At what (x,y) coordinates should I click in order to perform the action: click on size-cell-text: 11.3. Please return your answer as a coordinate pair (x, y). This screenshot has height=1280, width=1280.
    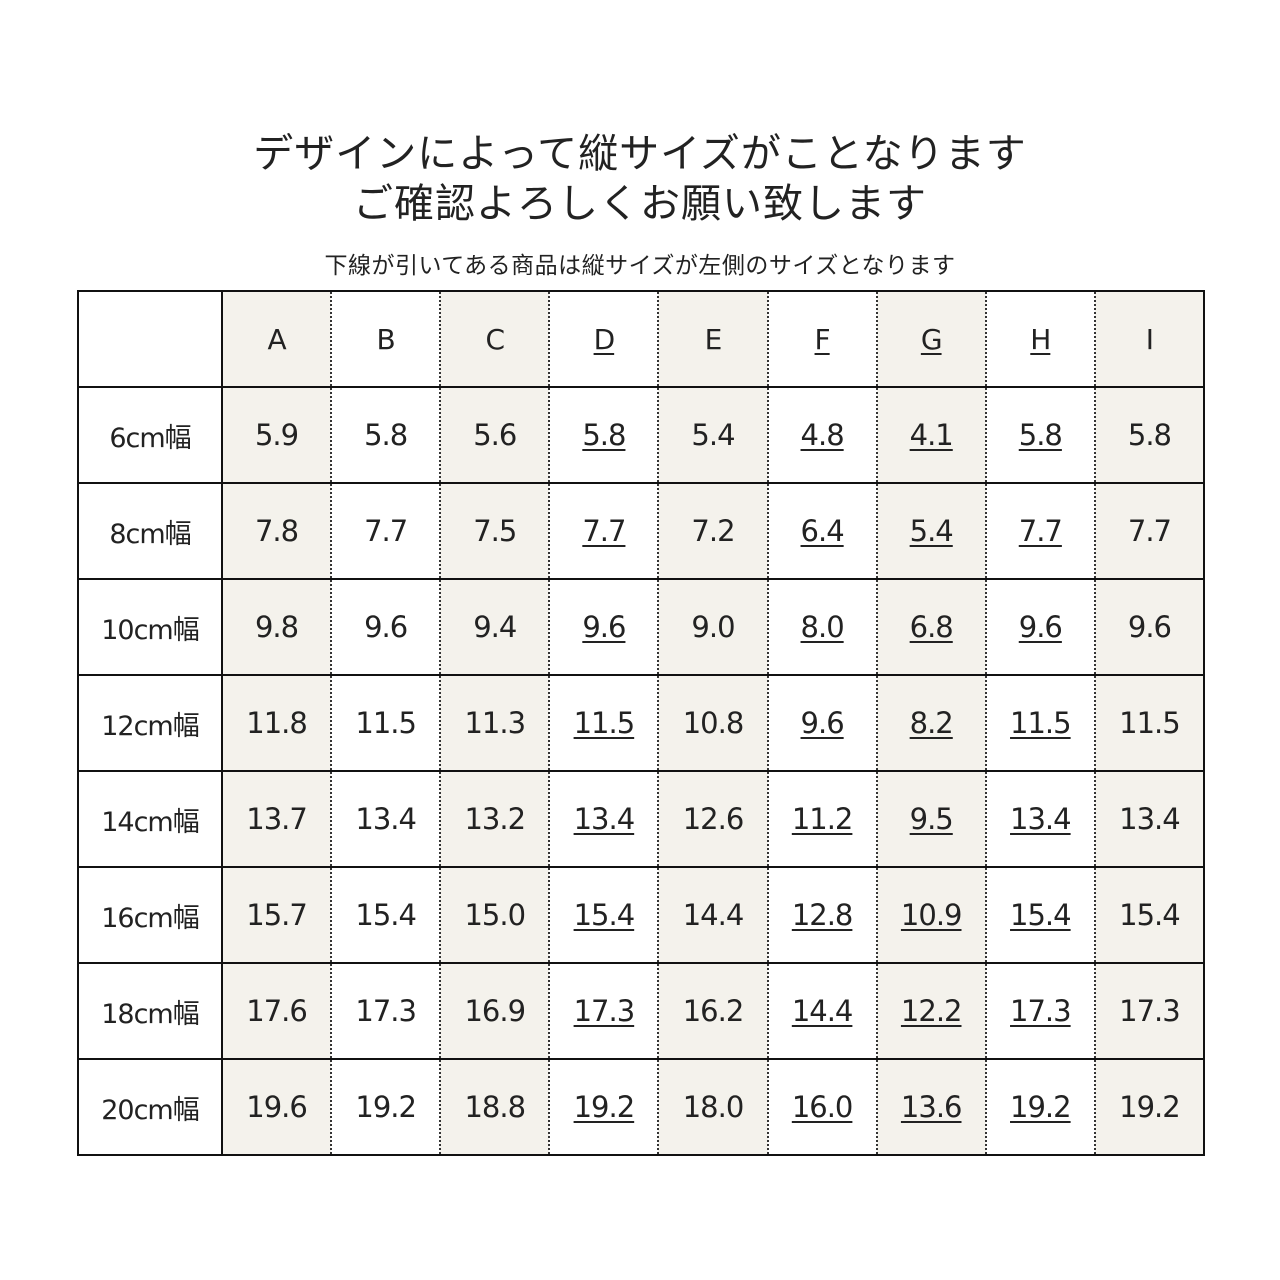
    Looking at the image, I should click on (495, 723).